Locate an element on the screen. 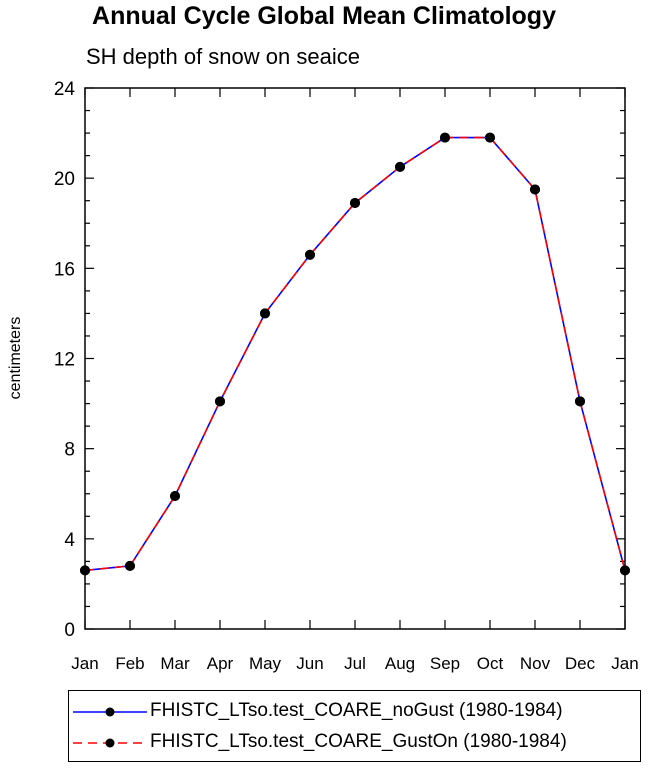 The image size is (648, 769). x-tick-label: Jun is located at coordinates (309, 663).